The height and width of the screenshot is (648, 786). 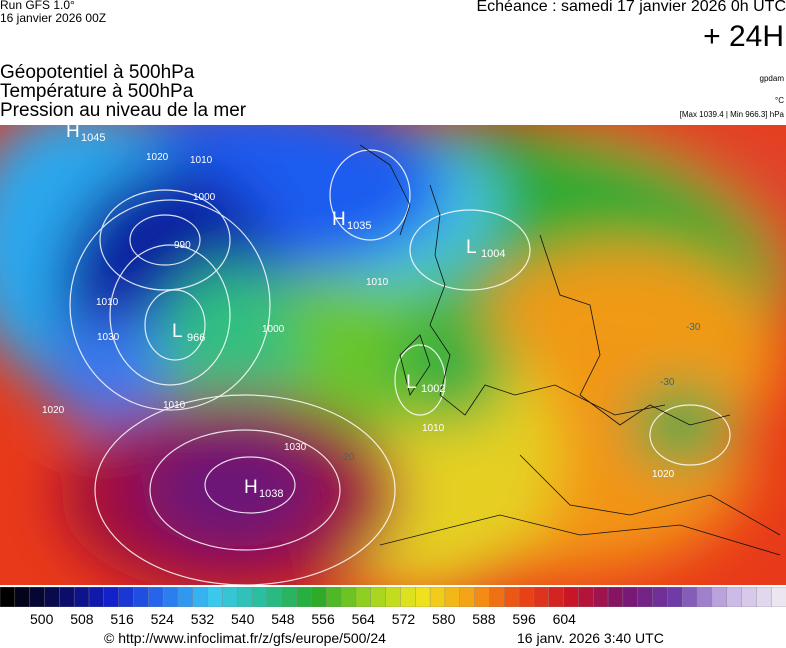 I want to click on colorbar-label: 556, so click(x=323, y=619).